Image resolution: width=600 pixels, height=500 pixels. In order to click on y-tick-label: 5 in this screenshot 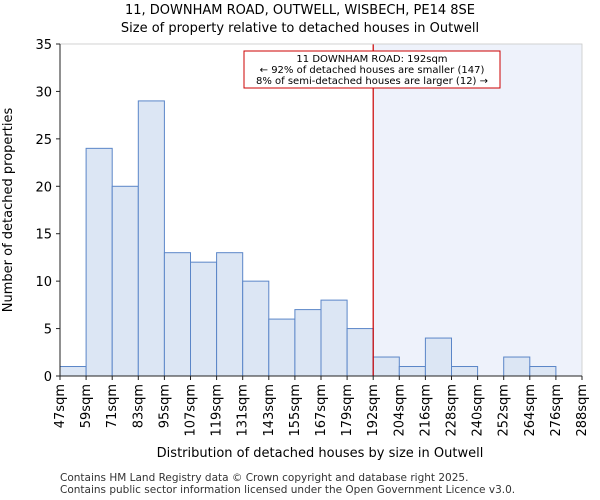, I will do `click(48, 330)`.